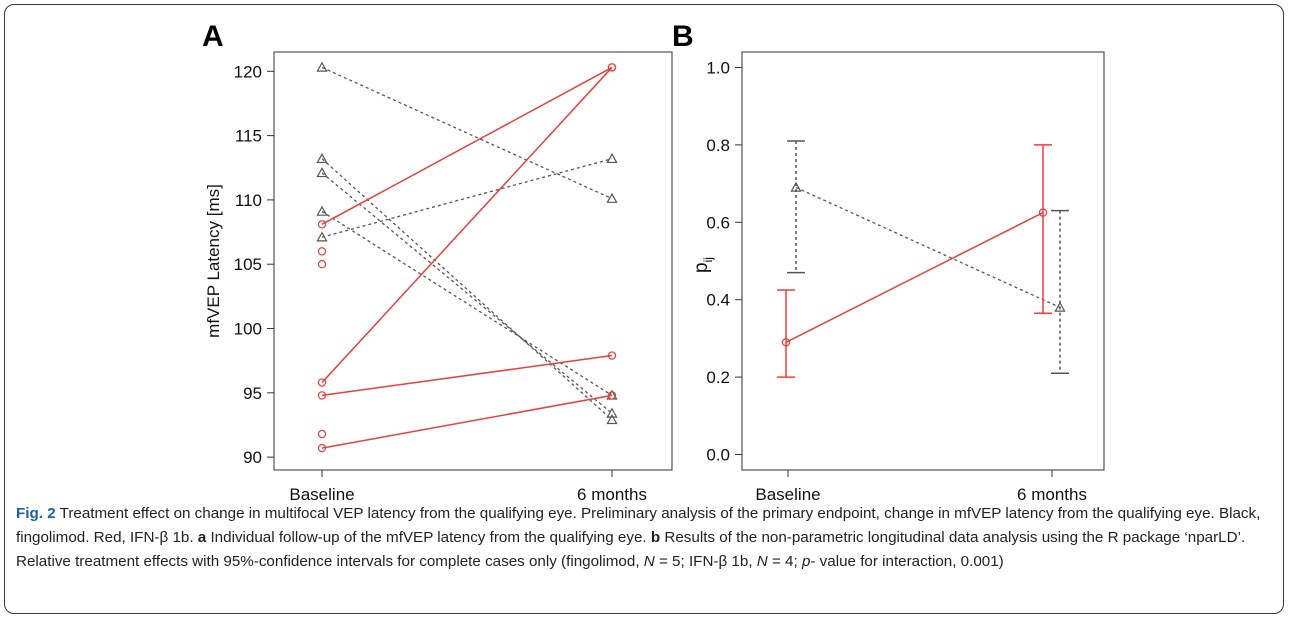 The image size is (1292, 622). What do you see at coordinates (649, 561) in the screenshot?
I see `caption-n1-var: N` at bounding box center [649, 561].